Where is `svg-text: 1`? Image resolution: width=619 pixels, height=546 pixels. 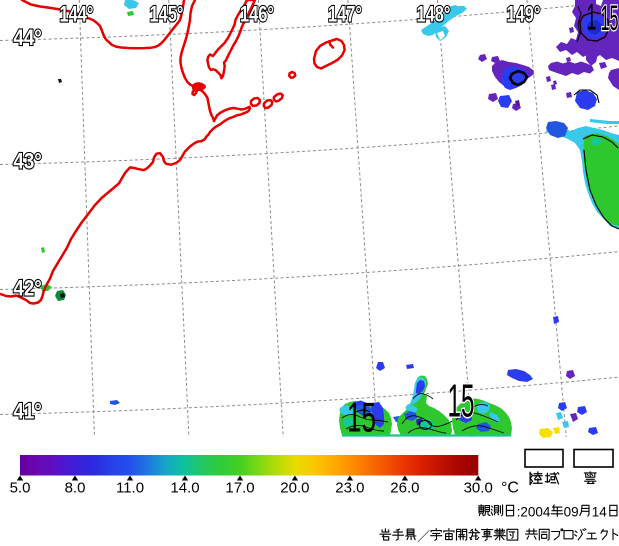
svg-text: 1 is located at coordinates (592, 19).